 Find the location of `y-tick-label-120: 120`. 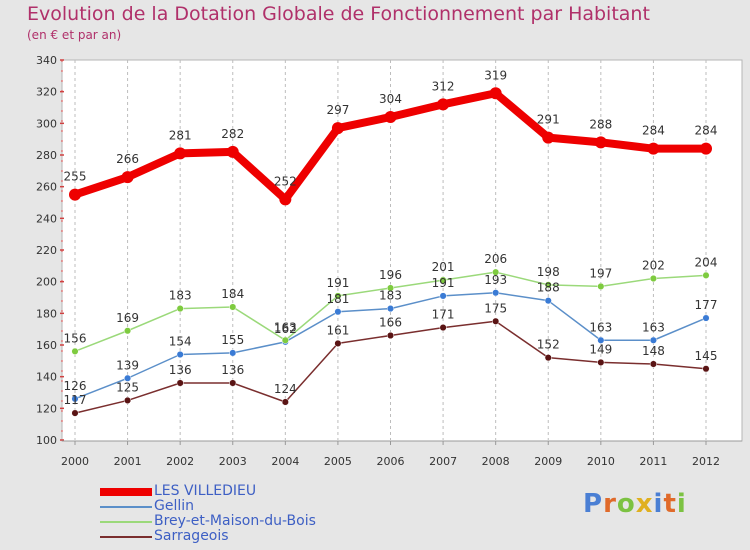

y-tick-label-120: 120 is located at coordinates (46, 408).